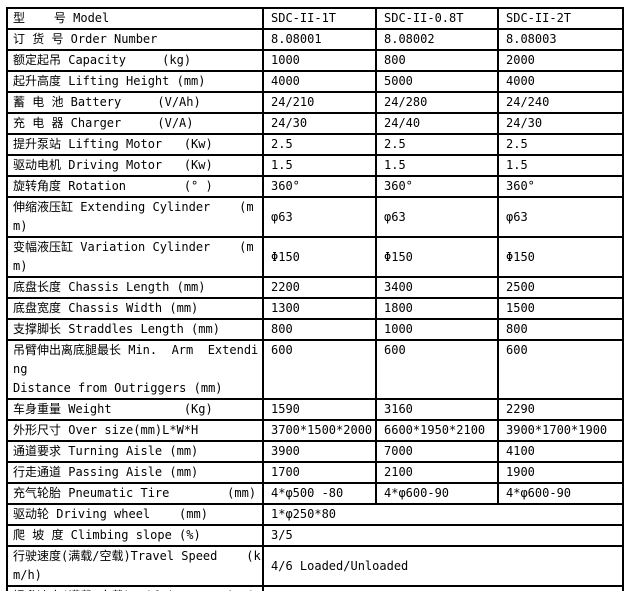 This screenshot has height=591, width=628. What do you see at coordinates (437, 18) in the screenshot?
I see `model-name: SDC-II-0.8T` at bounding box center [437, 18].